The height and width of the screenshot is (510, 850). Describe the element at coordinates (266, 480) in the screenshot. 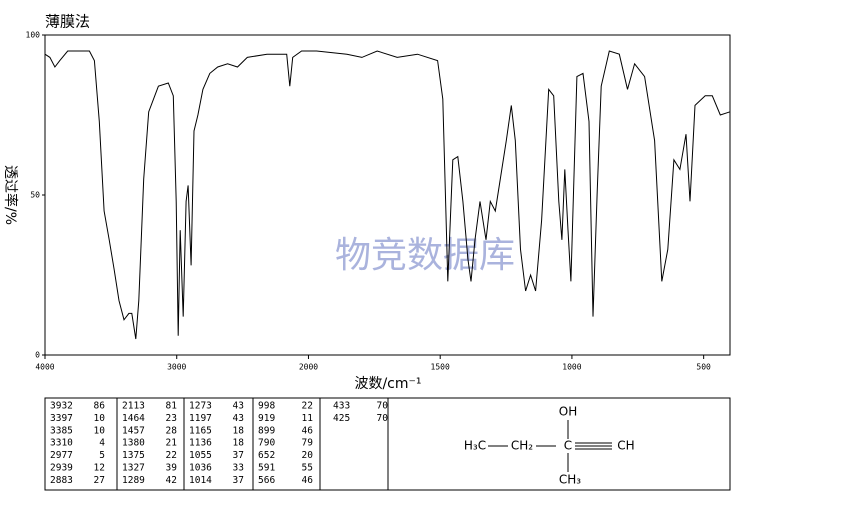

I see `peak-wavenumber: 566` at that location.